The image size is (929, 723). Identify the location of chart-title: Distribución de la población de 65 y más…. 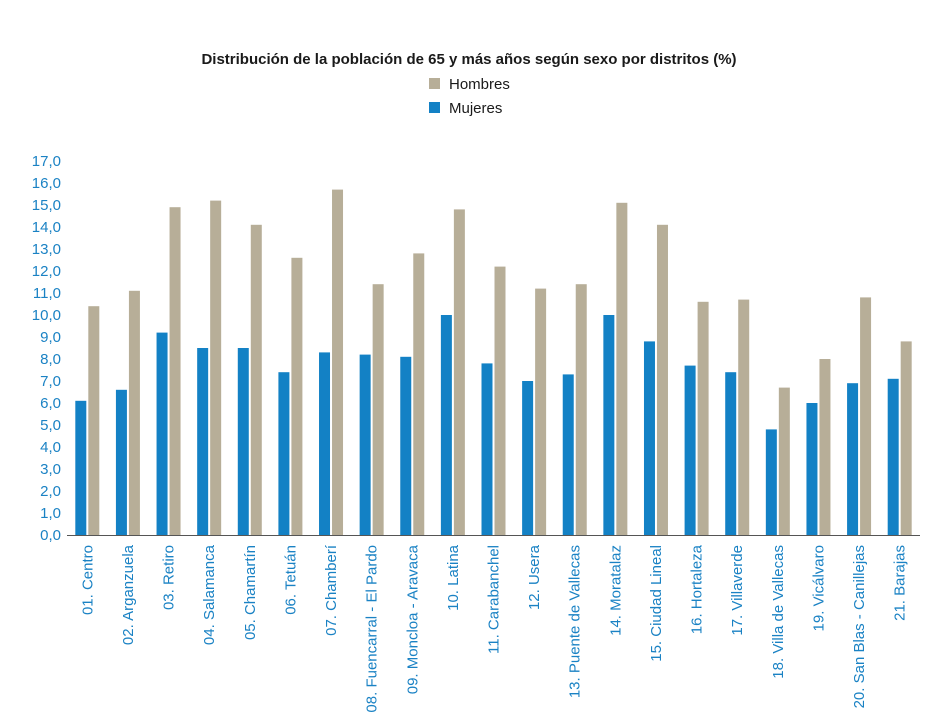
(468, 59).